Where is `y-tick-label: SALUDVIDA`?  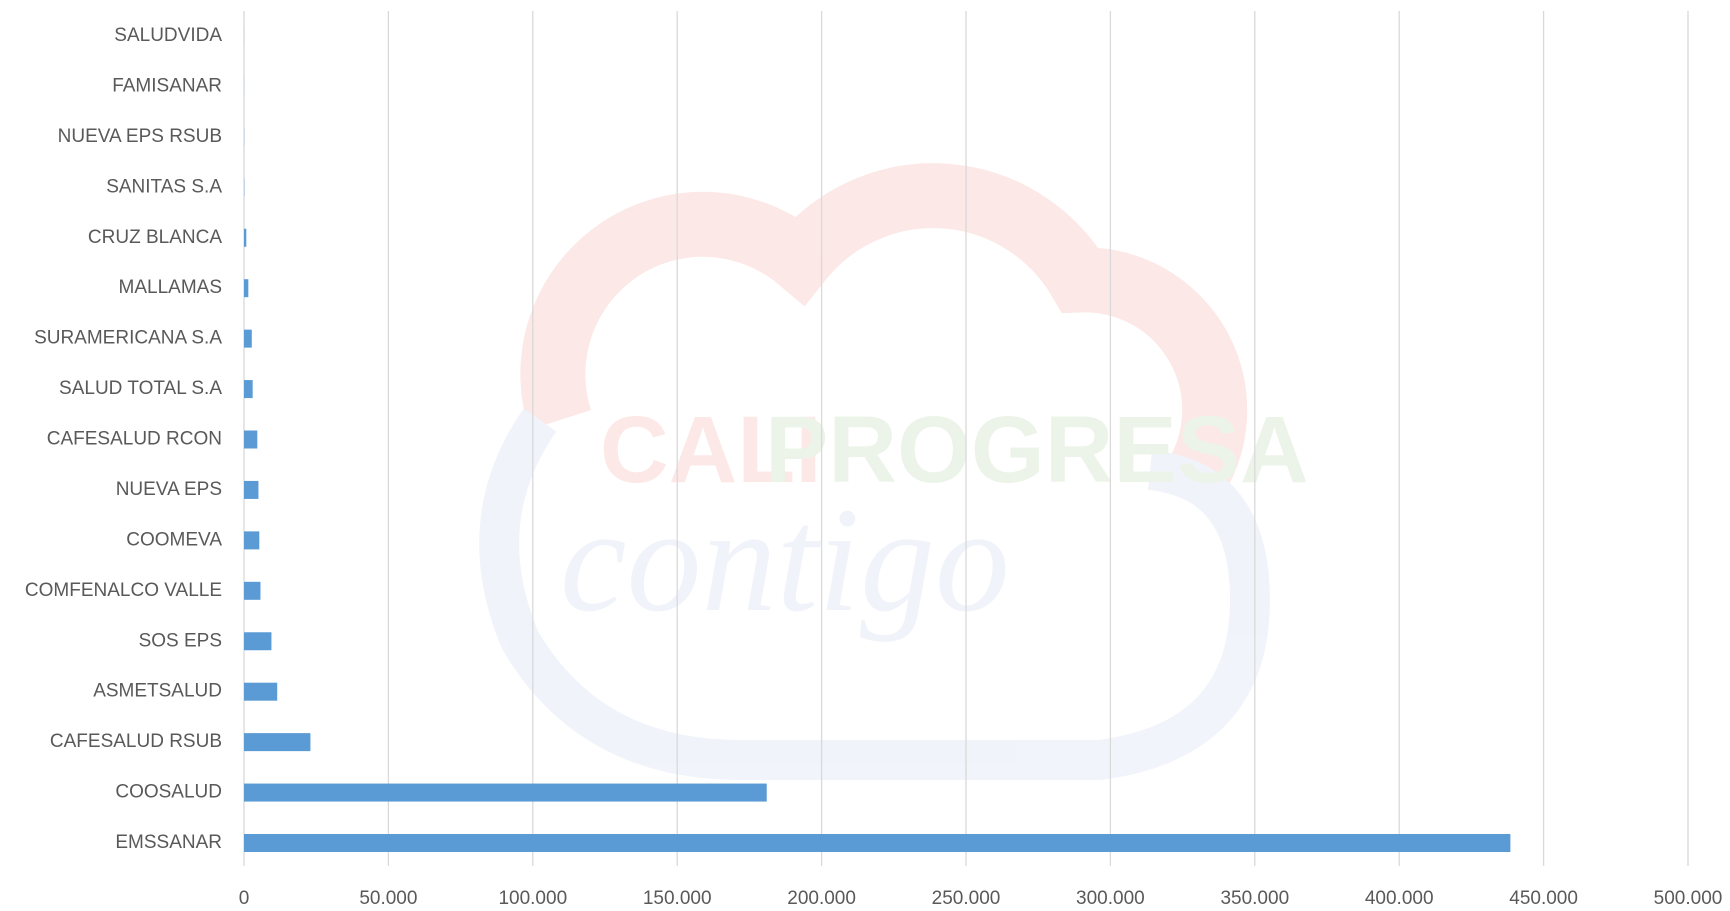
y-tick-label: SALUDVIDA is located at coordinates (168, 35).